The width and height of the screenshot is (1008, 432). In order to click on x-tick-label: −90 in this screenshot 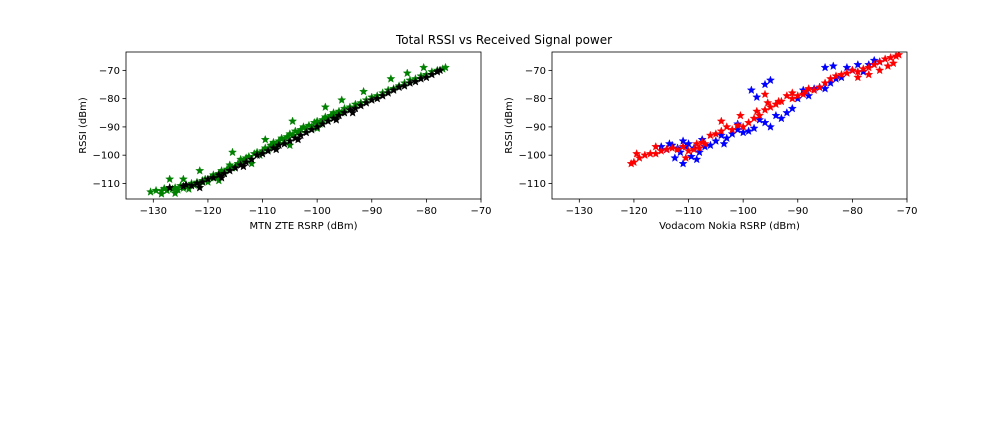, I will do `click(797, 211)`.